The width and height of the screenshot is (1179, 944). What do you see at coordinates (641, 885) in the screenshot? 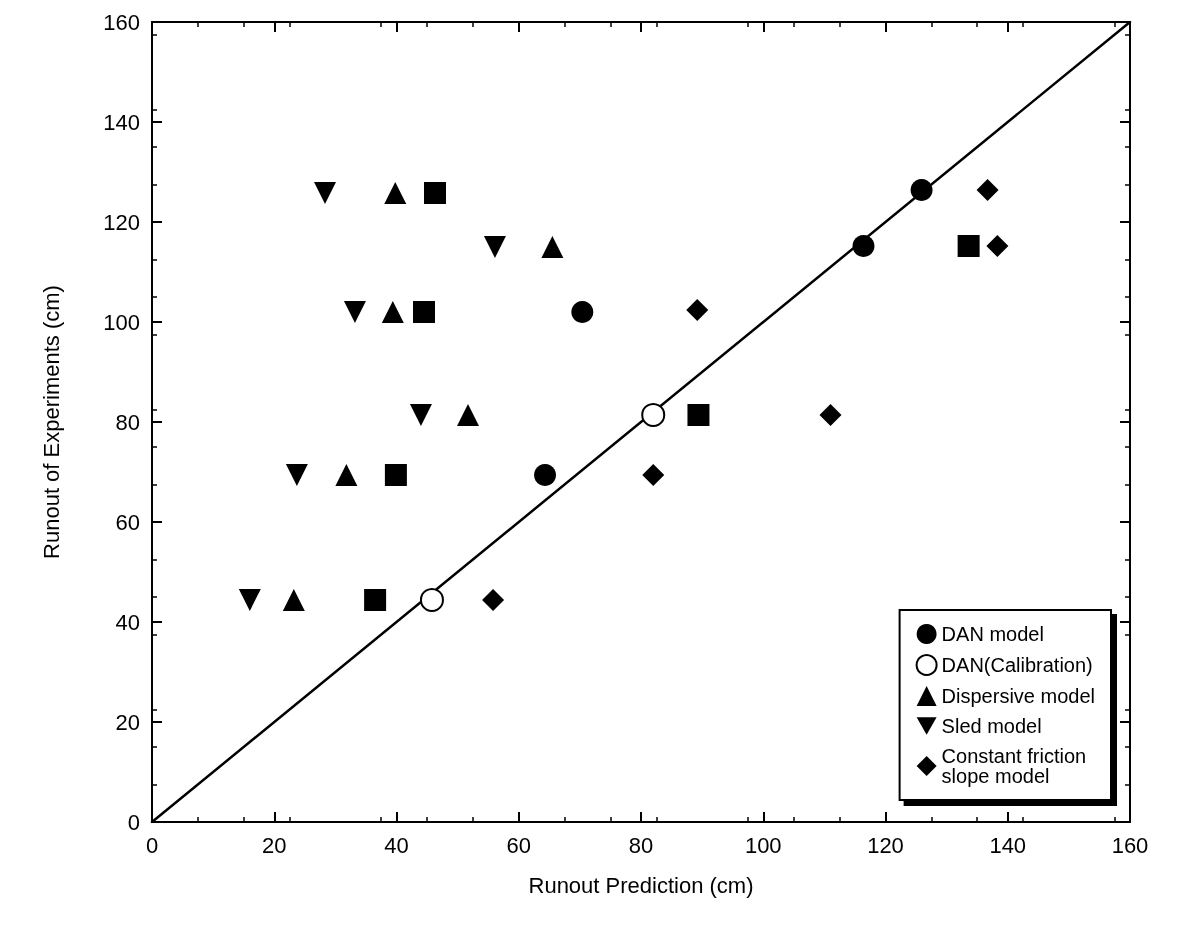
I see `x-axis-title: Runout Prediction (cm)` at bounding box center [641, 885].